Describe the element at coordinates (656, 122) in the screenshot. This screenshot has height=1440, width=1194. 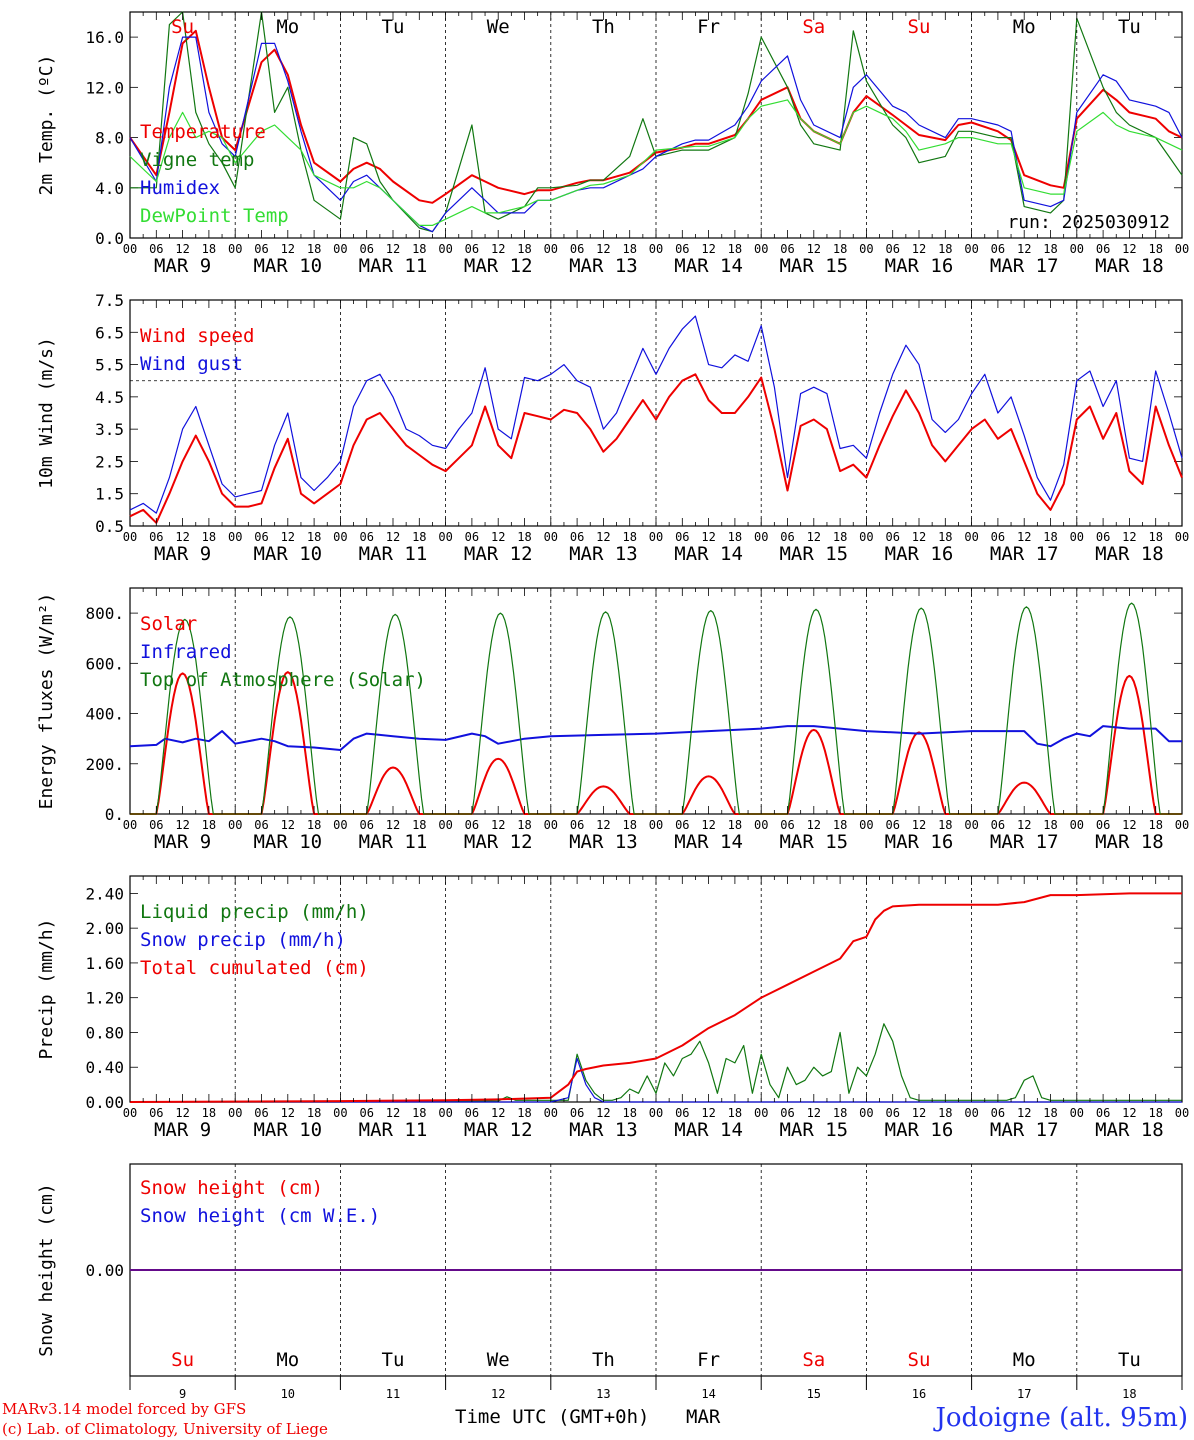
I see `series-line-vigne-temp` at that location.